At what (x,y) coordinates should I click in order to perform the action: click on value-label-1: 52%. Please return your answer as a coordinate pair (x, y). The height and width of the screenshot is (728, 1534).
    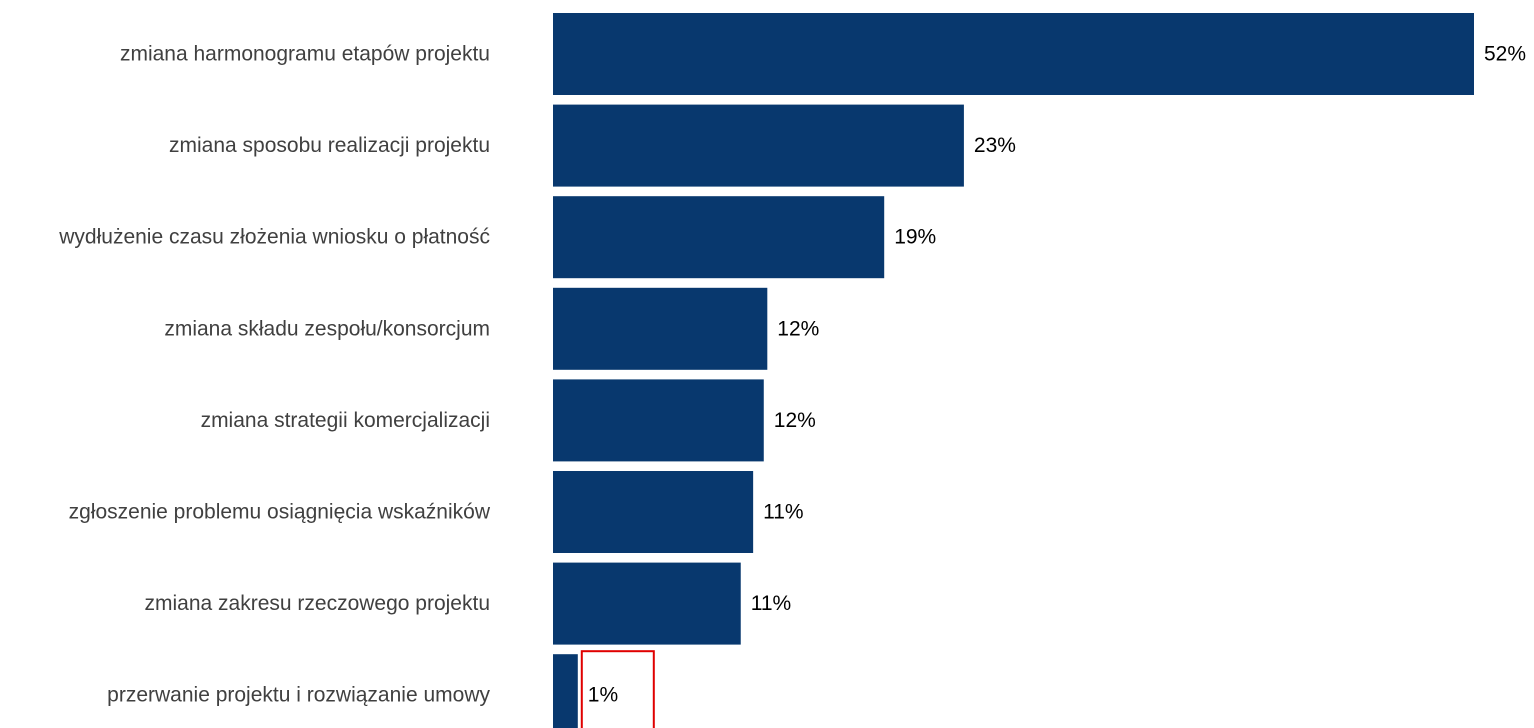
    Looking at the image, I should click on (1505, 54).